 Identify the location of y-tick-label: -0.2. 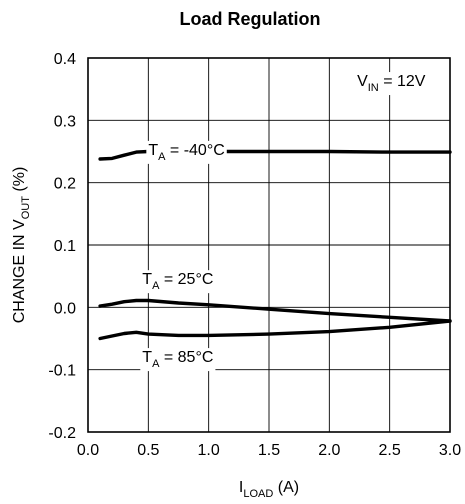
(62, 433).